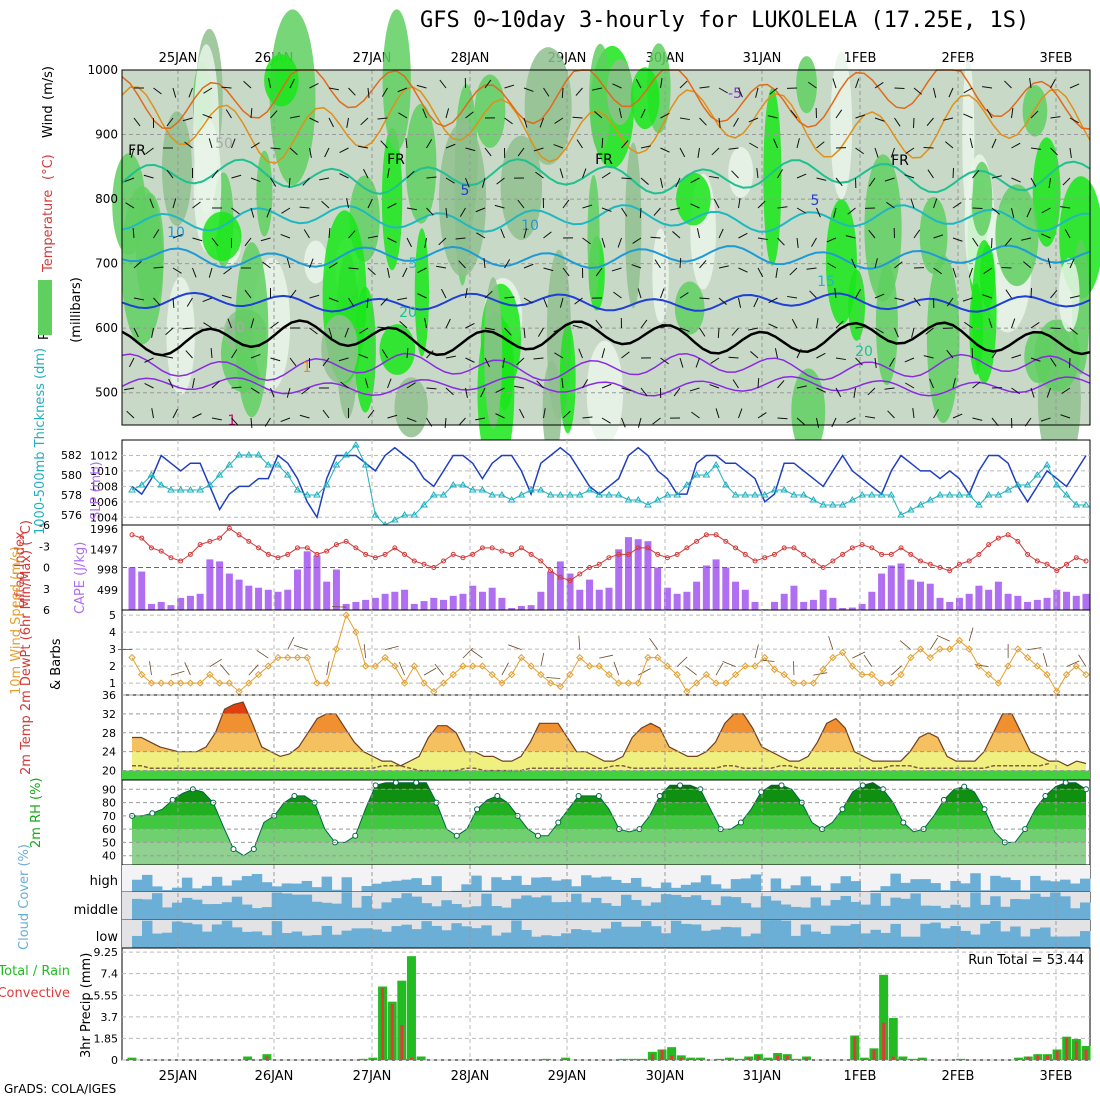 The image size is (1100, 1100). I want to click on thickness-point, so click(151, 474).